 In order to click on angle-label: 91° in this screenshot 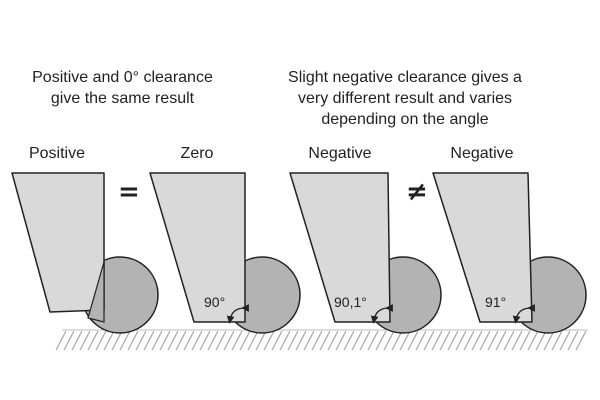, I will do `click(495, 302)`.